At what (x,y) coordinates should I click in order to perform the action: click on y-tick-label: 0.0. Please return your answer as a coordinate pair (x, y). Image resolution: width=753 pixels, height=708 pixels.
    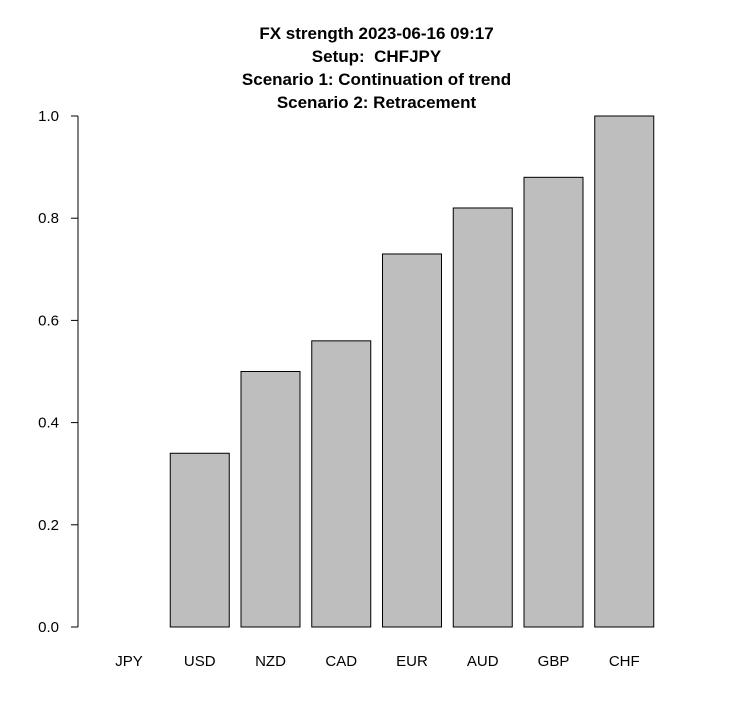
    Looking at the image, I should click on (48, 627).